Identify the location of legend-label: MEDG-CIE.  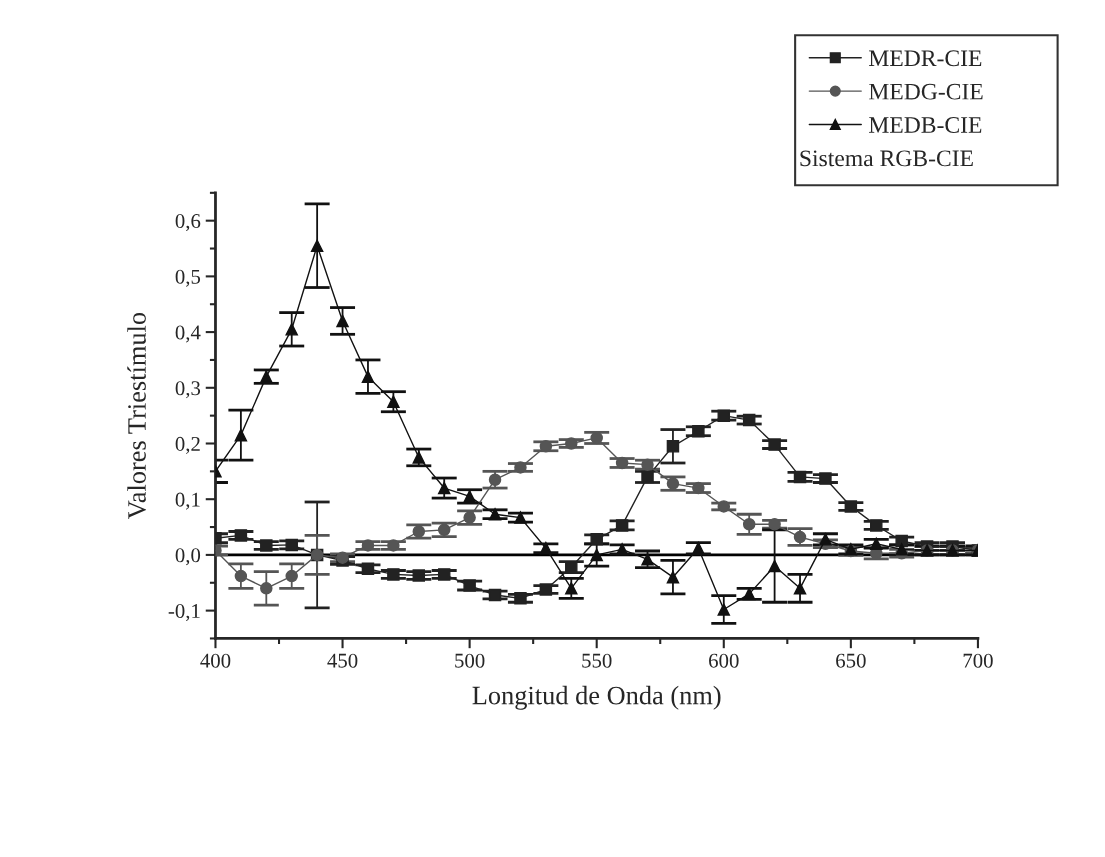
(926, 91).